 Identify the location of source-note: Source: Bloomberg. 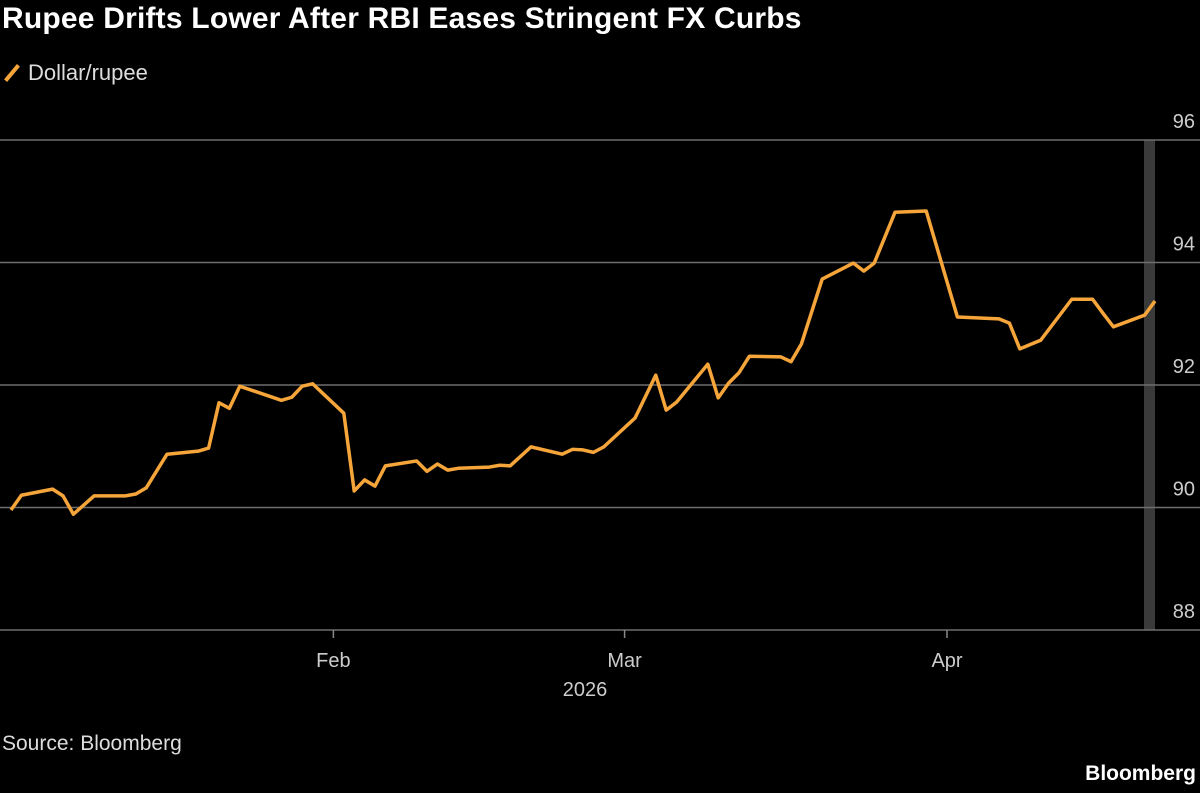
(92, 743).